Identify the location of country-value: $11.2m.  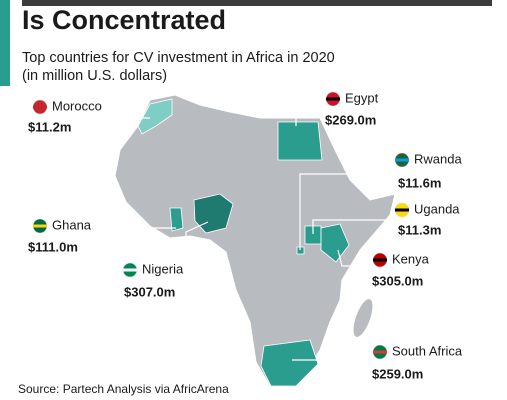
(49, 126).